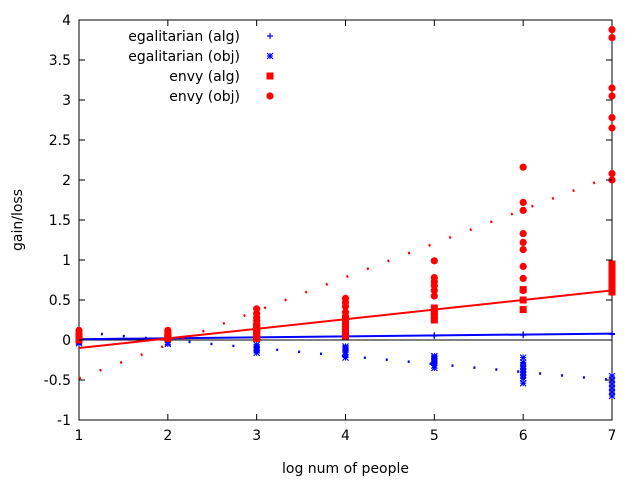  Describe the element at coordinates (434, 436) in the screenshot. I see `x-tick-label: 5` at that location.